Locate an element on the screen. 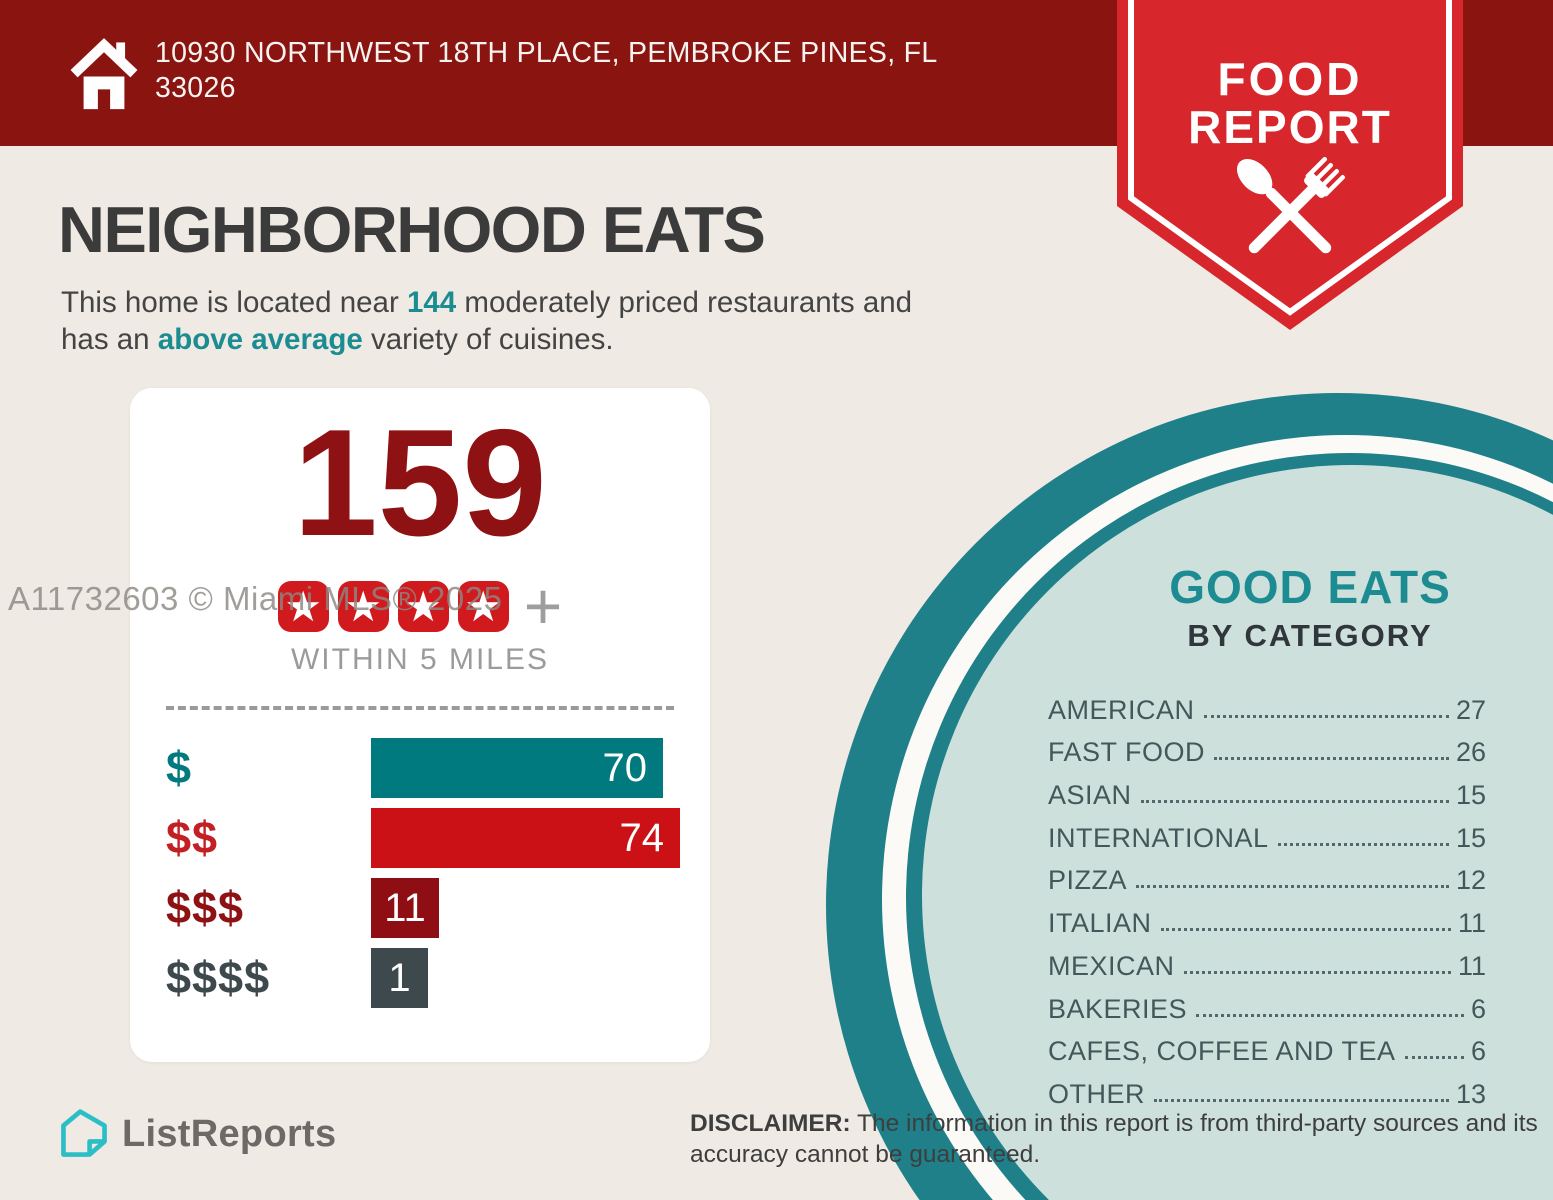 The height and width of the screenshot is (1200, 1553). category-value: 13 is located at coordinates (1470, 1093).